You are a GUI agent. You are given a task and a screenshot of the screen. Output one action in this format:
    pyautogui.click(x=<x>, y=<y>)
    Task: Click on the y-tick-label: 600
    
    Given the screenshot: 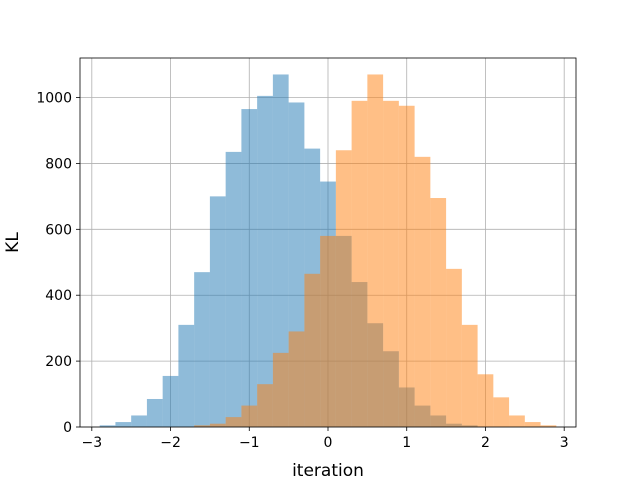 What is the action you would take?
    pyautogui.click(x=58, y=230)
    